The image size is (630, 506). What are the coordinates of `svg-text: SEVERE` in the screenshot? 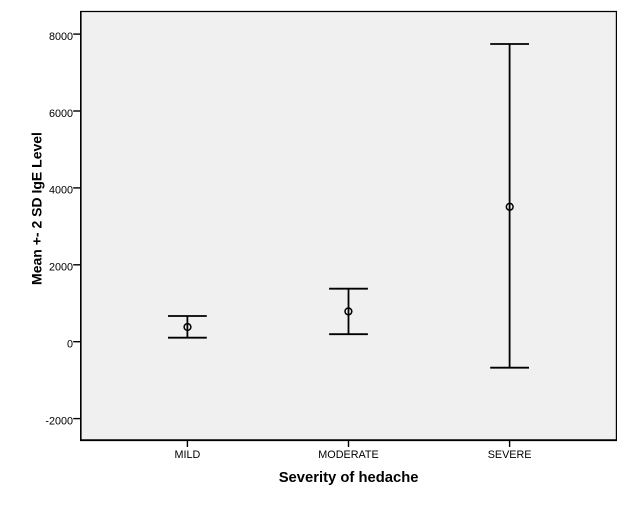 It's located at (510, 455).